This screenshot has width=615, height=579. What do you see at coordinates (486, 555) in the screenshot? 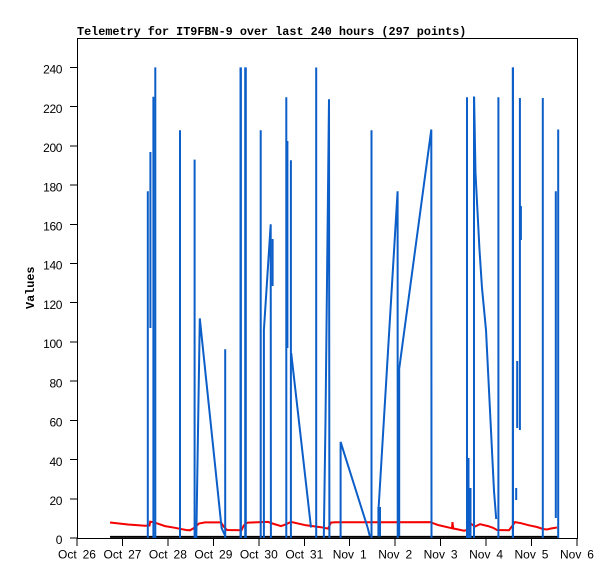
I see `svg-text: Nov 4` at bounding box center [486, 555].